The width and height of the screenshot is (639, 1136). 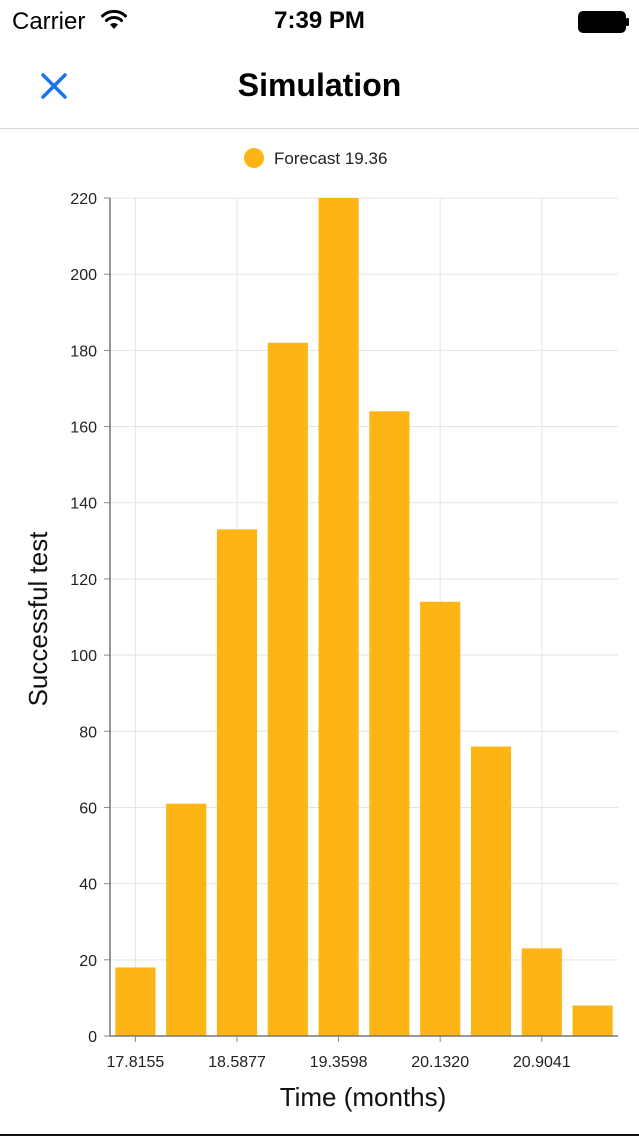 I want to click on x-tick-label: 18.5877, so click(x=237, y=1062).